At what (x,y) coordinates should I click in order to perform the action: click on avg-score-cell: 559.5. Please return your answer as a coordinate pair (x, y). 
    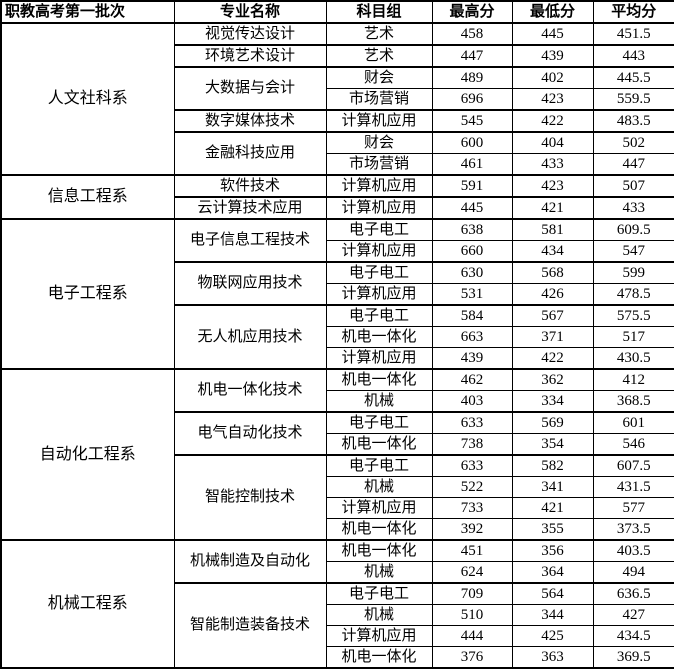
    Looking at the image, I should click on (633, 99).